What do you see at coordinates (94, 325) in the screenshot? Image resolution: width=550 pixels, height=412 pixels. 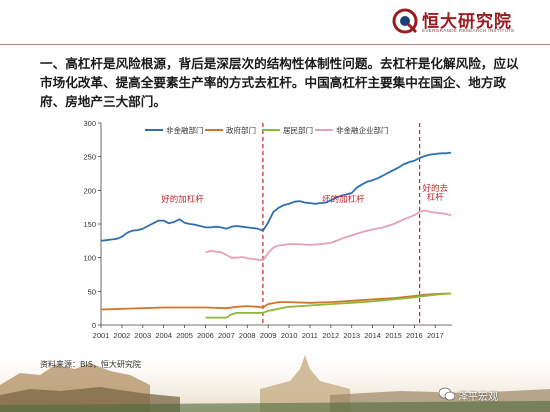 I see `y-tick-label: 0` at bounding box center [94, 325].